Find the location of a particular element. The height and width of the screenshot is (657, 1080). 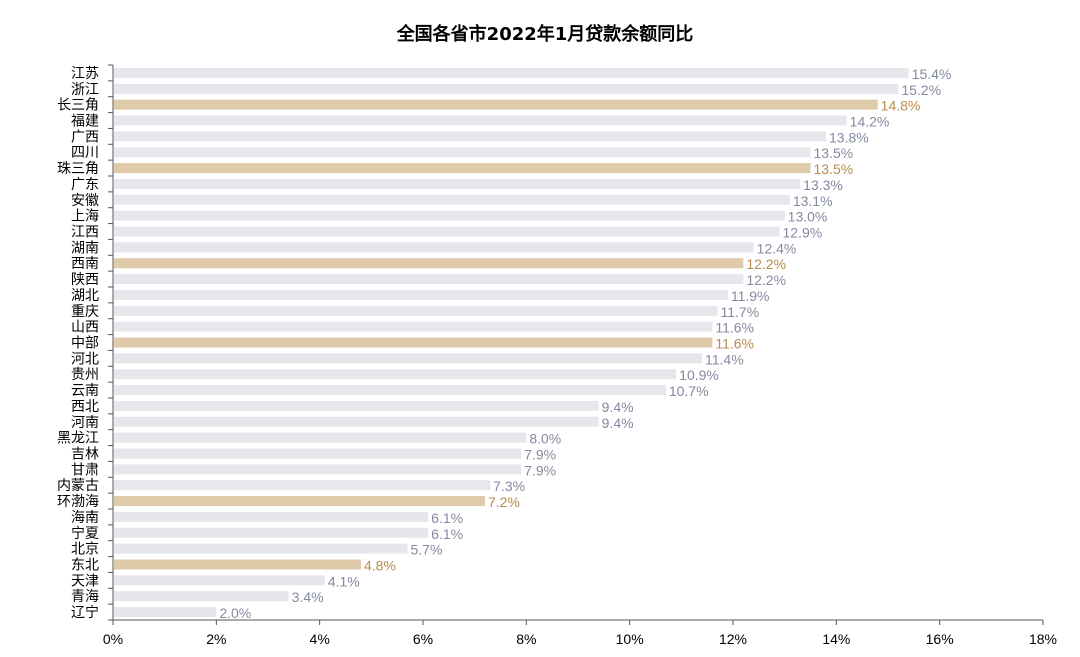

category-label: 上海 is located at coordinates (85, 217).